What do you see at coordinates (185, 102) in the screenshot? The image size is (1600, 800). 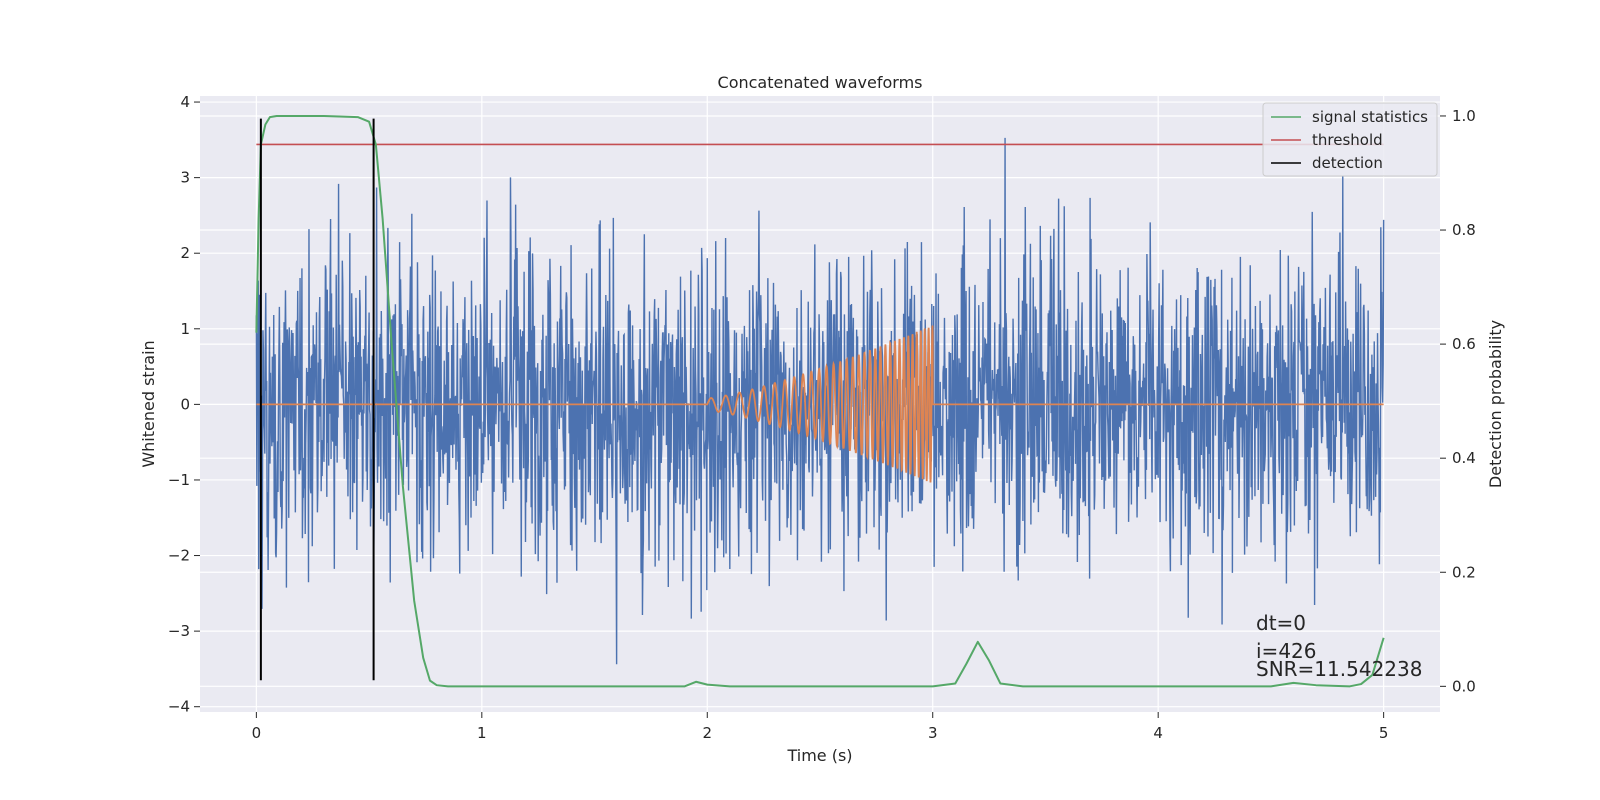 I see `y-tick-label: 4` at bounding box center [185, 102].